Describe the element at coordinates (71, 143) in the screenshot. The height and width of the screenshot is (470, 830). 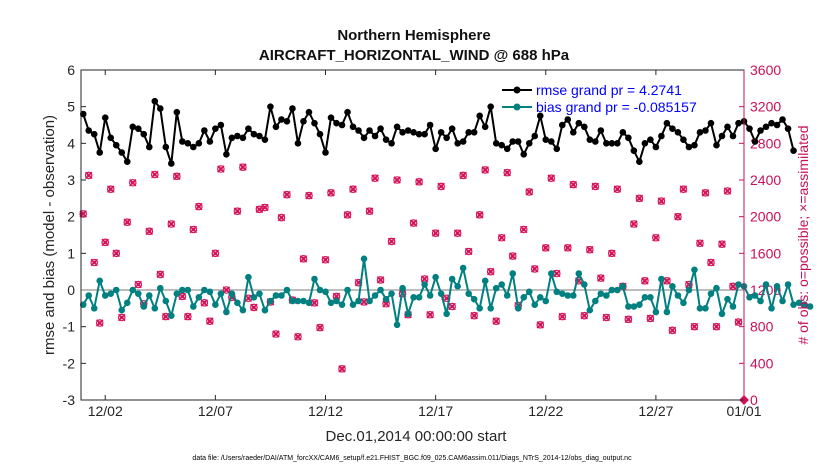
I see `y-left-tick-label: 4` at that location.